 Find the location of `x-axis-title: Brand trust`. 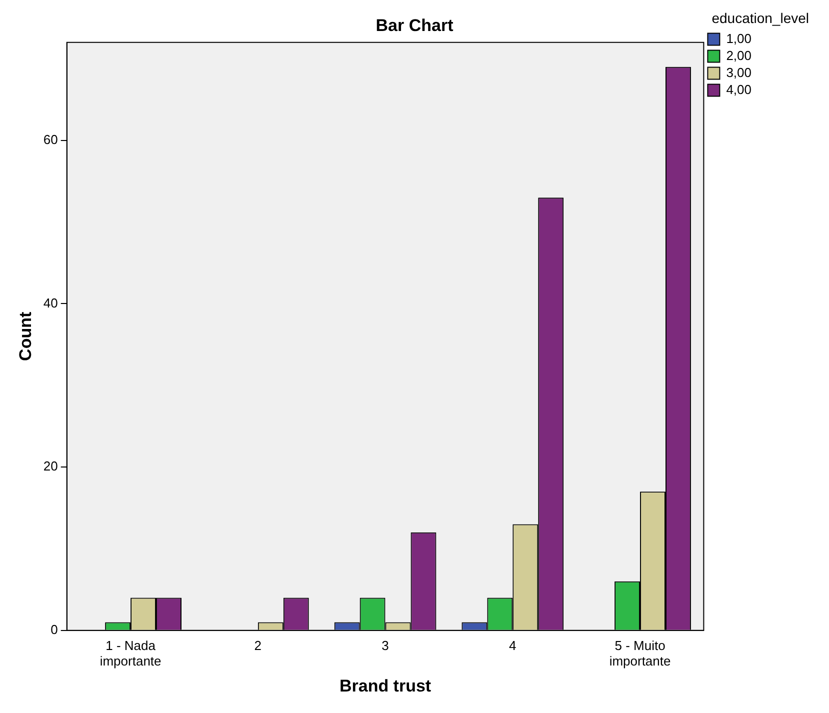

x-axis-title: Brand trust is located at coordinates (385, 686).